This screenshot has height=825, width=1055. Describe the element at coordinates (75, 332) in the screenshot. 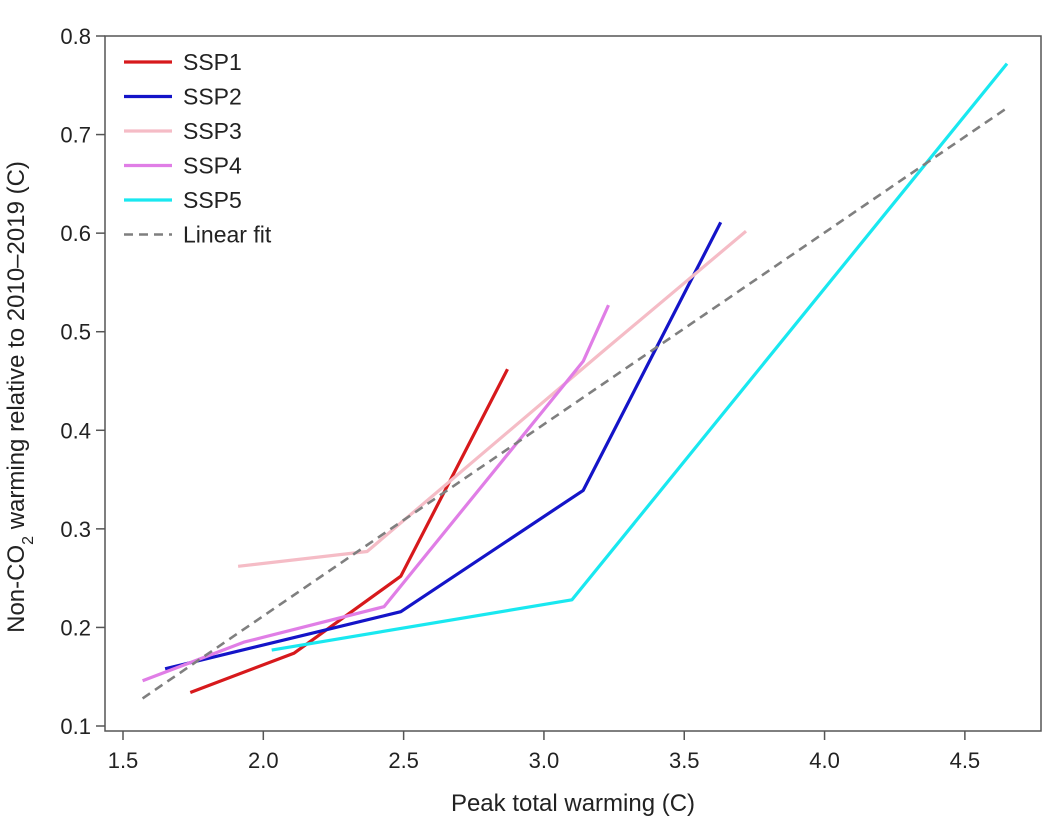

I see `y-tick-label: 0.5` at that location.